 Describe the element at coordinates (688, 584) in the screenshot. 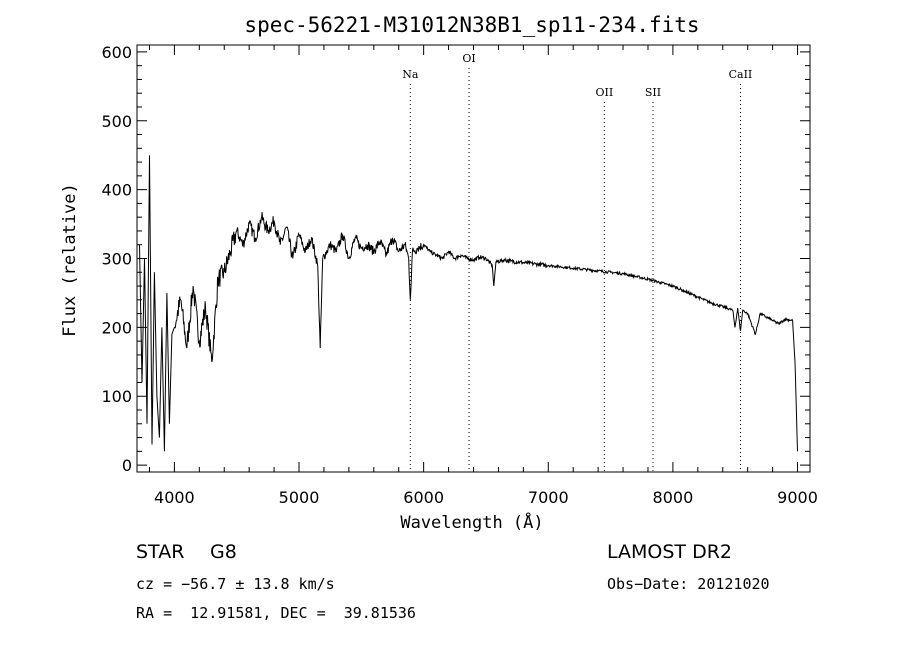

I see `observation-date: Obs−Date: 20121020` at that location.